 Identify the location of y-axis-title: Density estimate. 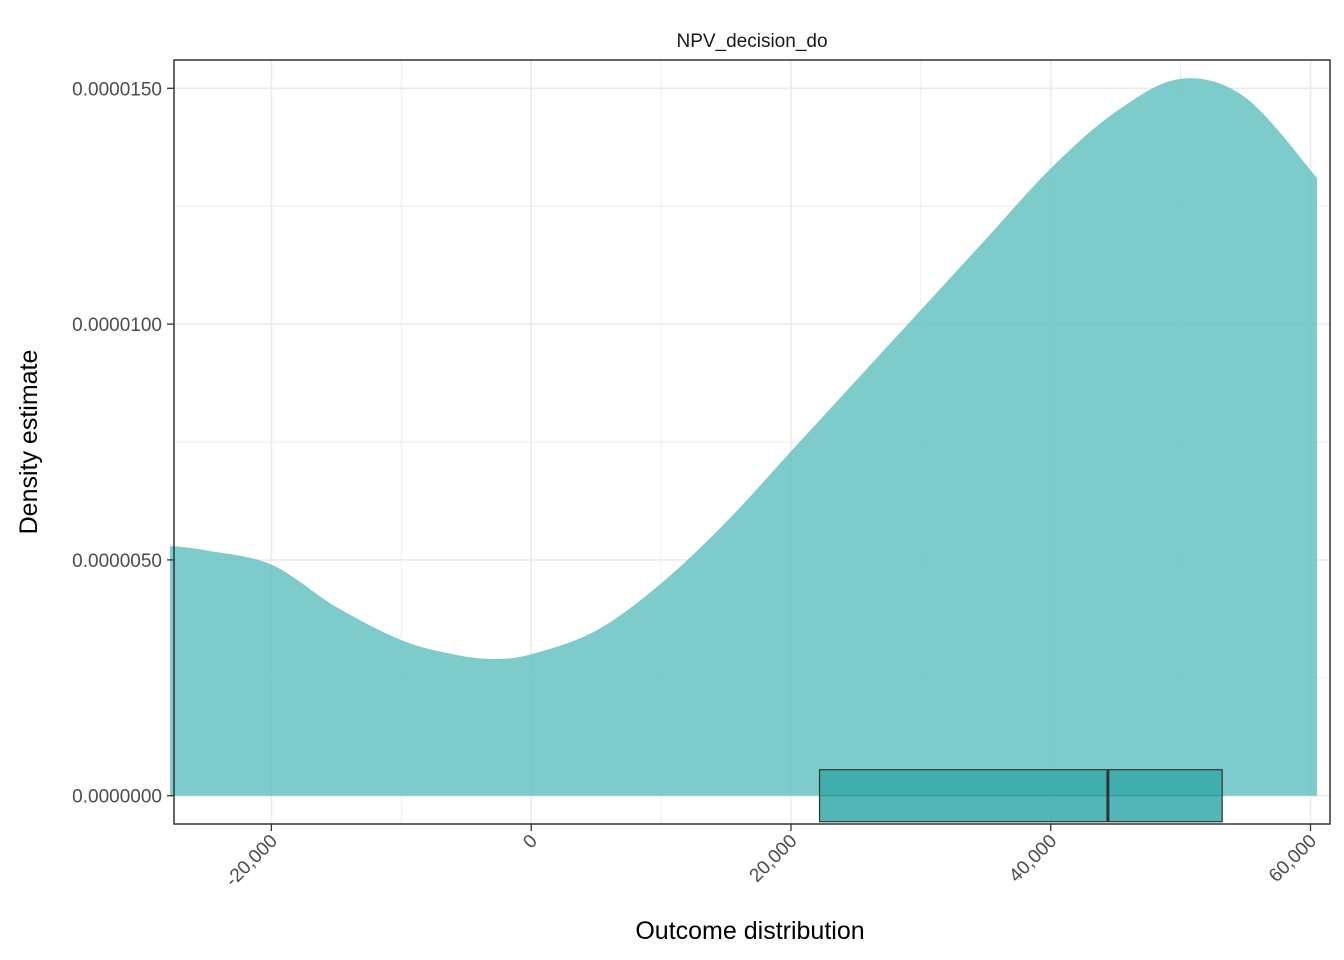
(29, 442).